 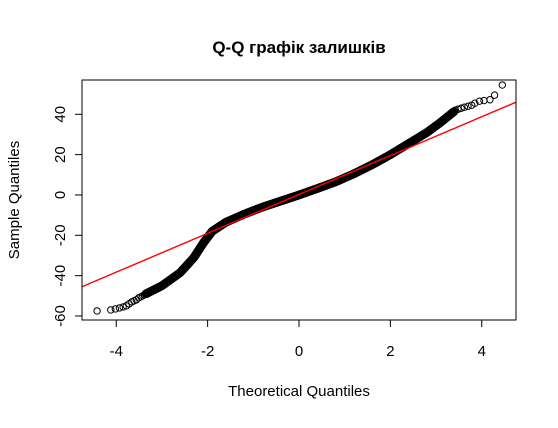 I want to click on y-tick-label: -20, so click(x=60, y=235).